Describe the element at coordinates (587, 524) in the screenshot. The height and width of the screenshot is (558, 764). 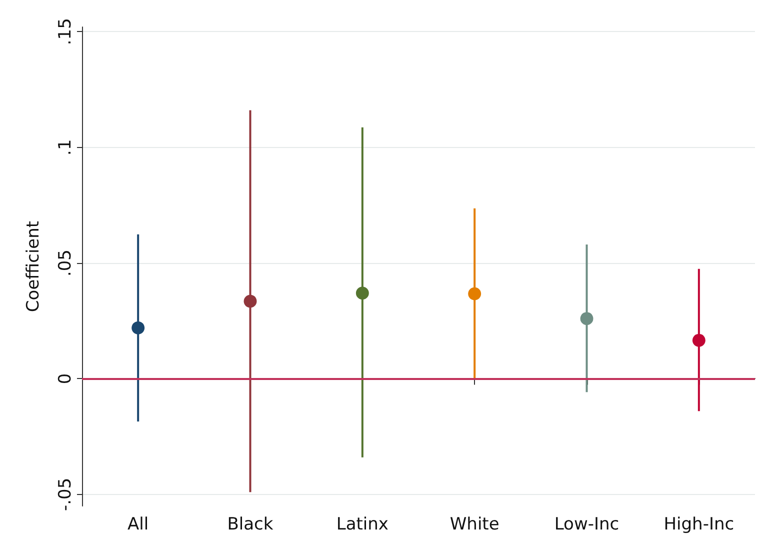
I see `x-tick-label: Low-Inc` at that location.